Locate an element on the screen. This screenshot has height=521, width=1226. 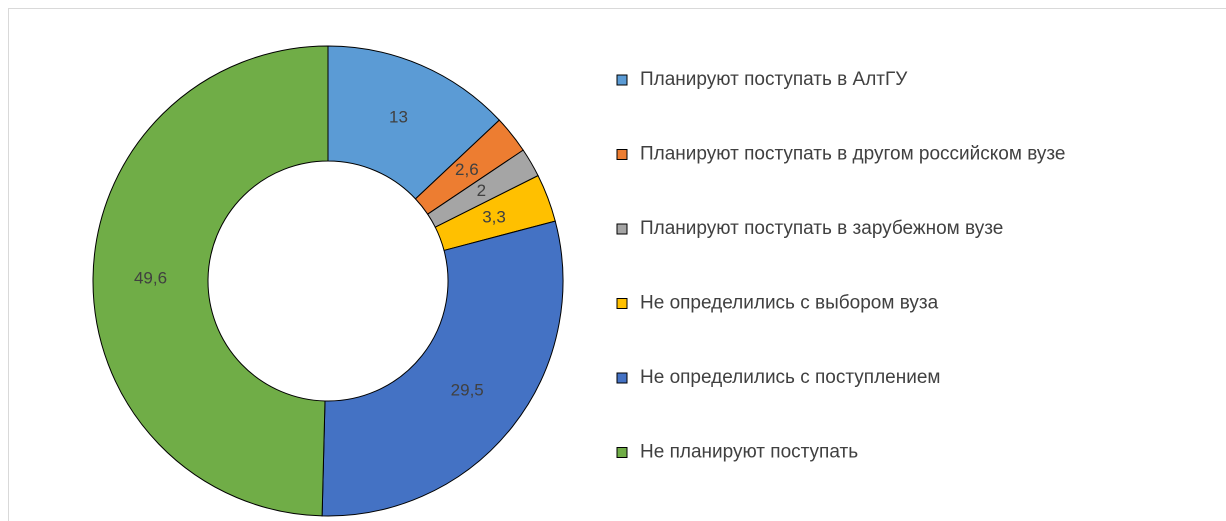
legend-label: Не планируют поступать is located at coordinates (749, 452).